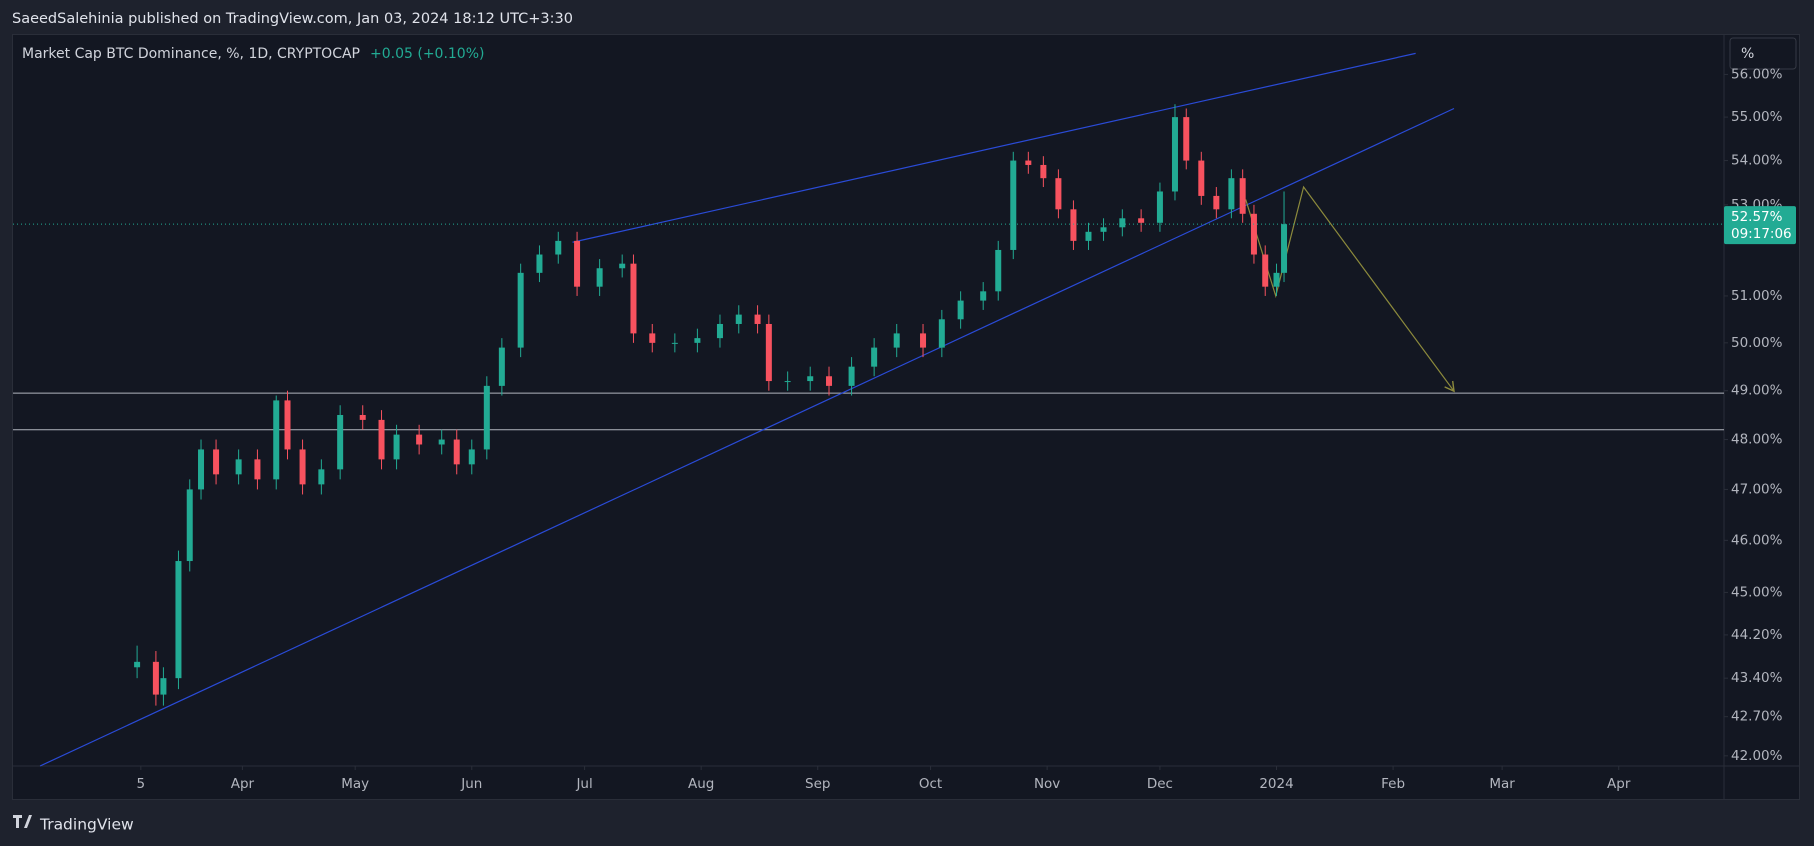 The image size is (1814, 846). Describe the element at coordinates (1393, 784) in the screenshot. I see `x-tick-label: Feb` at that location.